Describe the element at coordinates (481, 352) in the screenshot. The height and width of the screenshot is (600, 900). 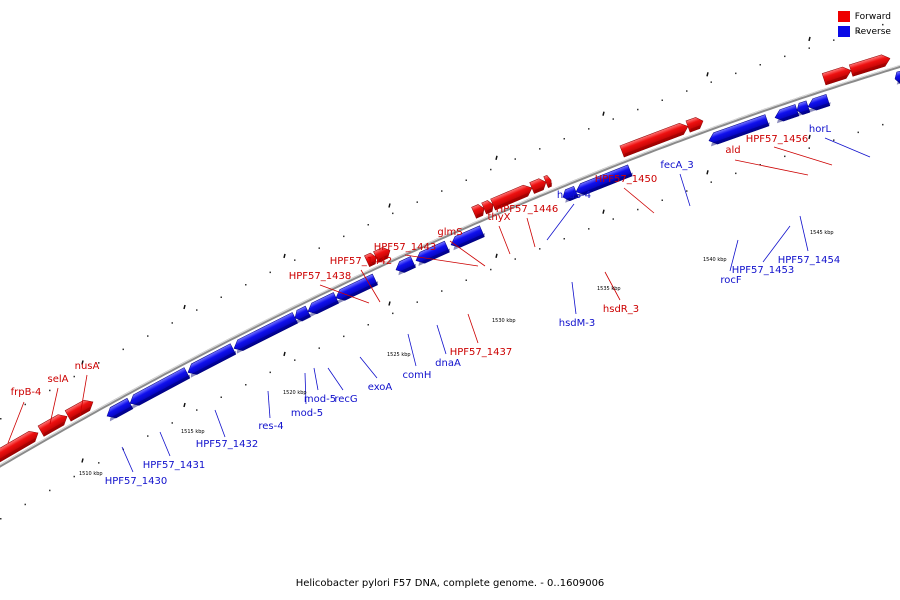
I see `gene-label: HPF57_1437` at that location.